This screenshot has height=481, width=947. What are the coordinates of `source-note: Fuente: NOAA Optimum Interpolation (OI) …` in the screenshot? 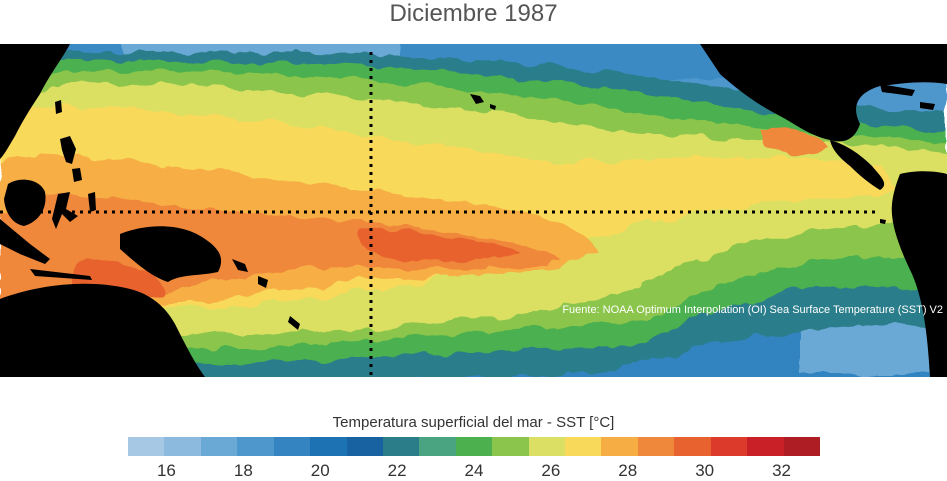 It's located at (752, 310).